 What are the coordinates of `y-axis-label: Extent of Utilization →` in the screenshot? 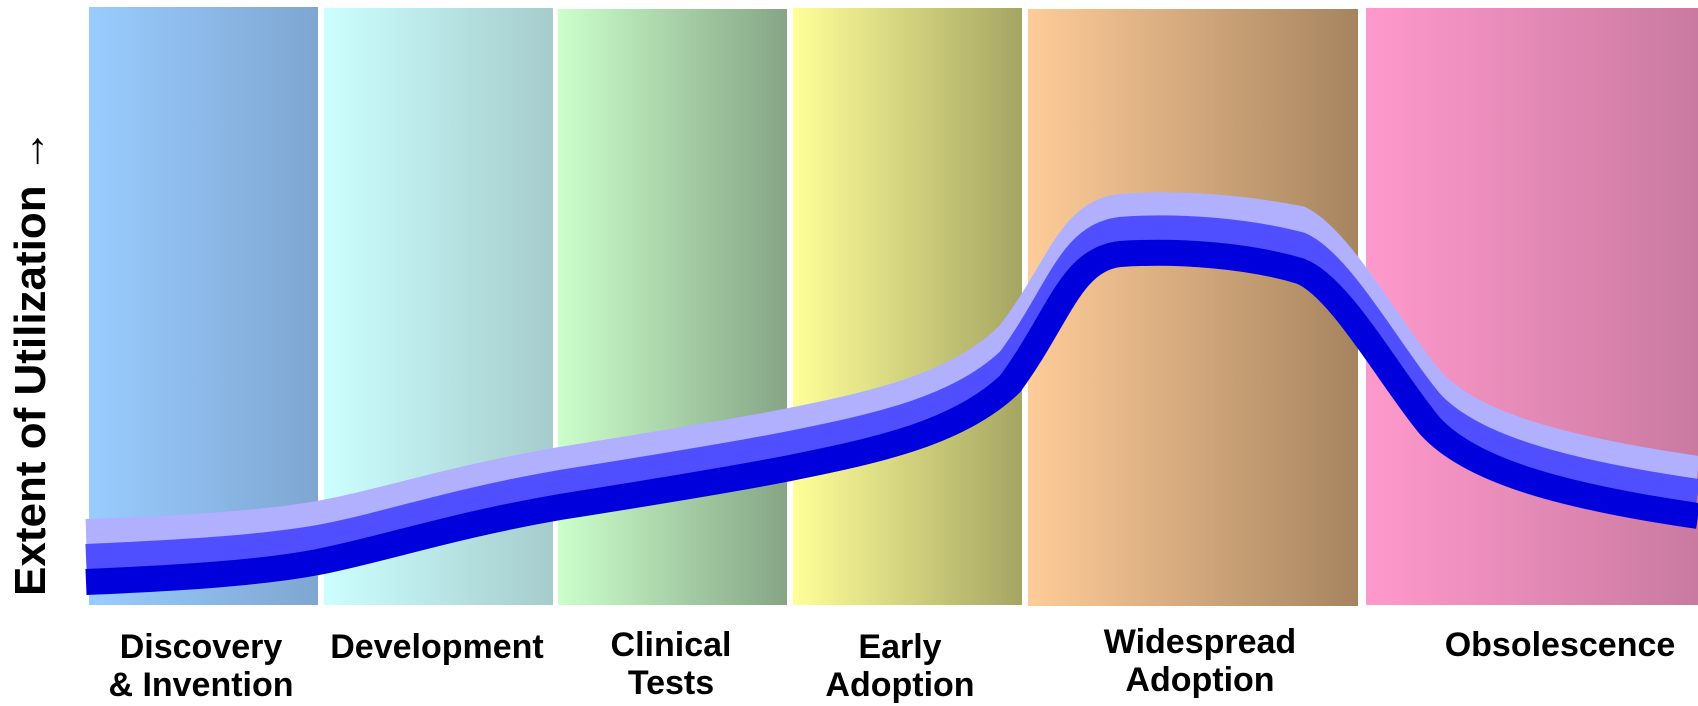 It's located at (31, 362).